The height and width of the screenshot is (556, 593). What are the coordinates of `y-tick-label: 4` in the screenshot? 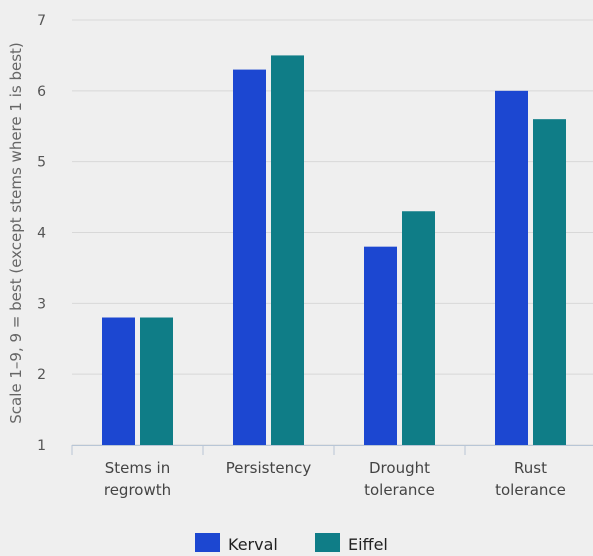 It's located at (41, 234).